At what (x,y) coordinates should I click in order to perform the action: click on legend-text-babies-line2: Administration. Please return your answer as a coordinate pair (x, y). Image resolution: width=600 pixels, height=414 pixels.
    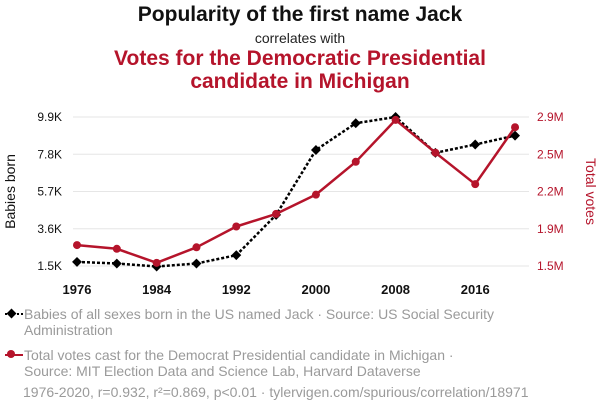
    Looking at the image, I should click on (68, 330).